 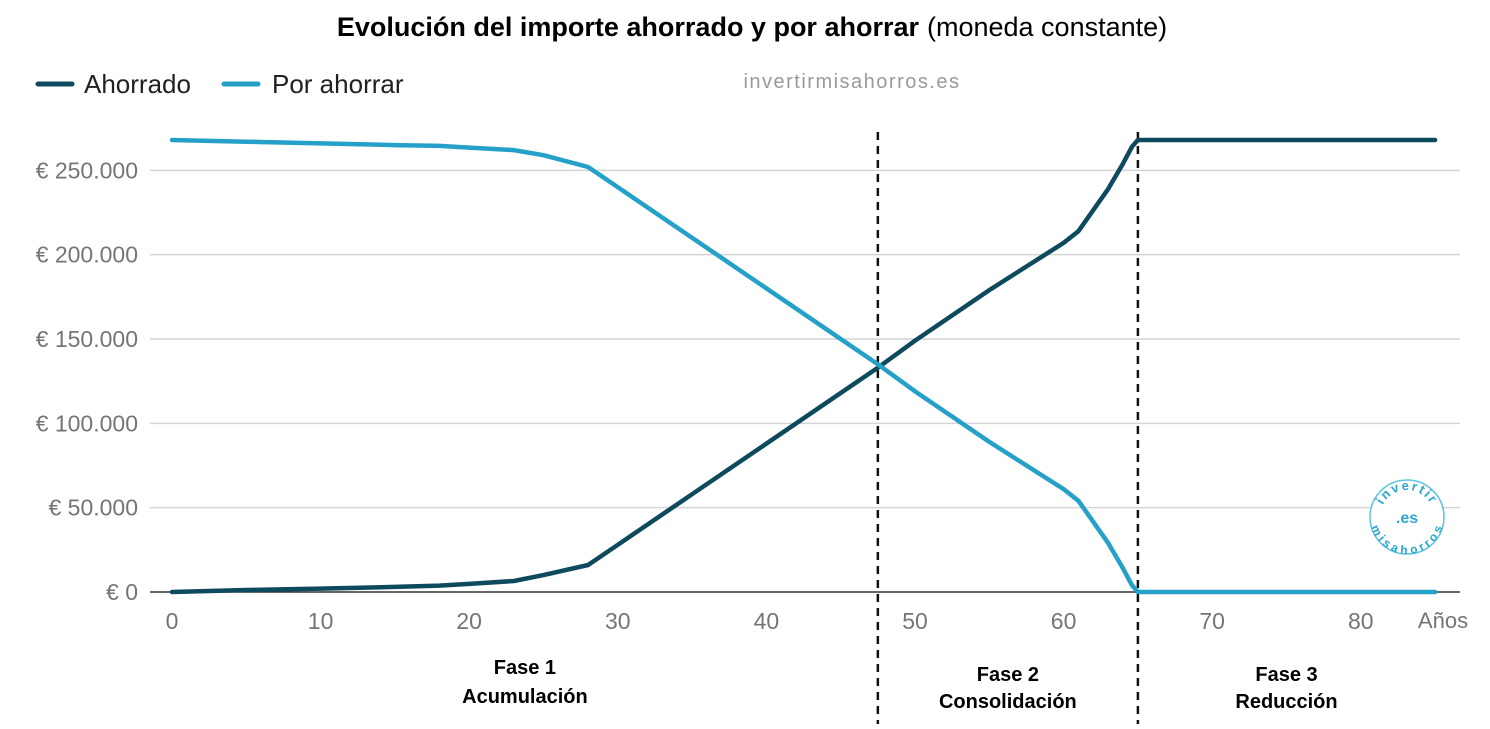 What do you see at coordinates (93, 508) in the screenshot?
I see `y-tick-label: € 50.000` at bounding box center [93, 508].